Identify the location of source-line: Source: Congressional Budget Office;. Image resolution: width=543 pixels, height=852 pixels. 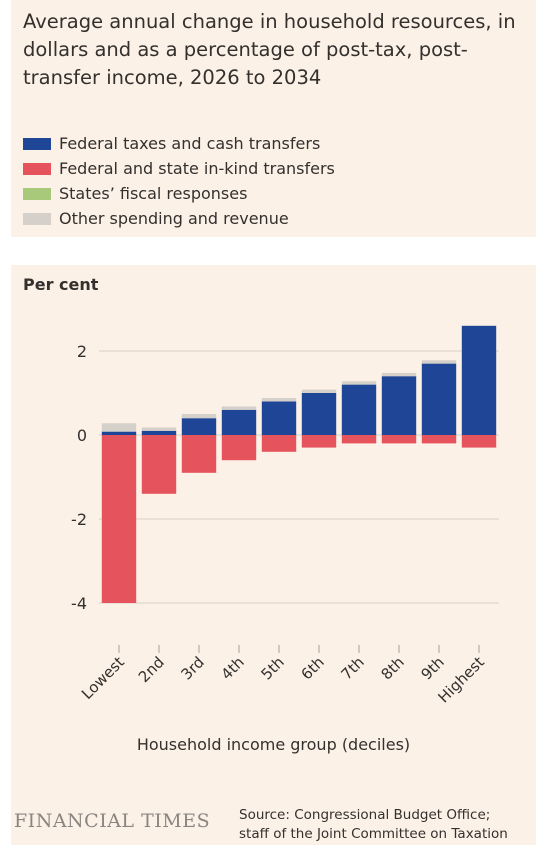
(365, 815).